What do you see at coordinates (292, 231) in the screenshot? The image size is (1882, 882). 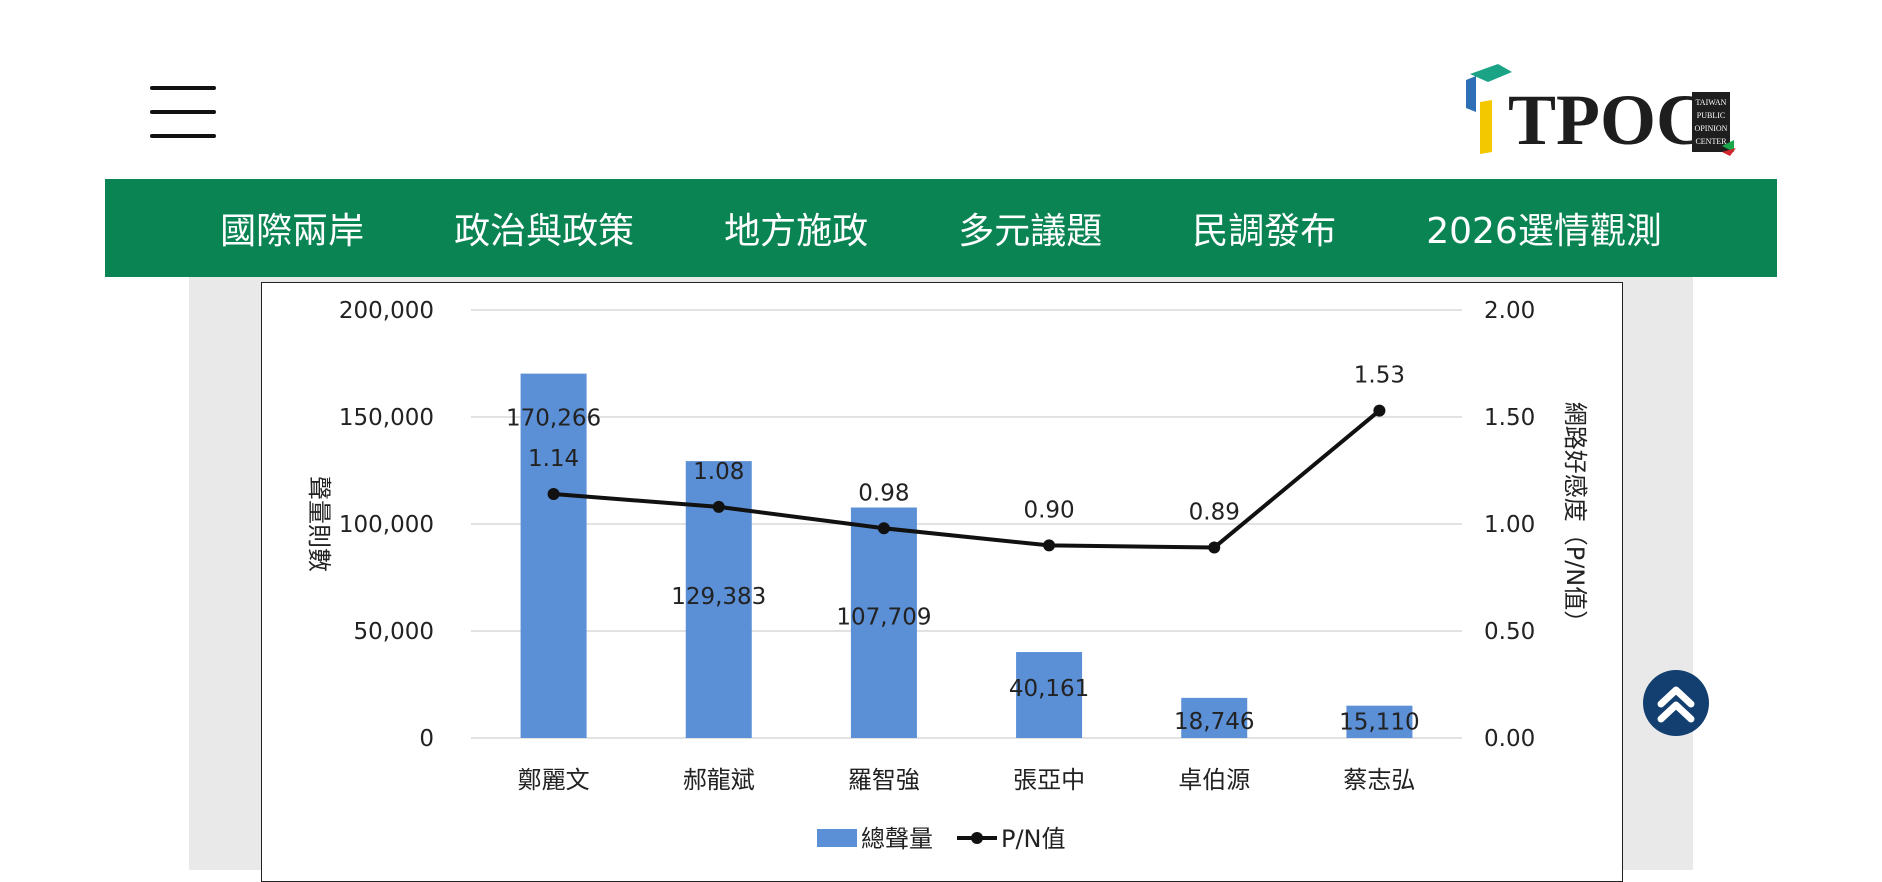 I see `nav-item-cross-strait: 國際兩岸` at bounding box center [292, 231].